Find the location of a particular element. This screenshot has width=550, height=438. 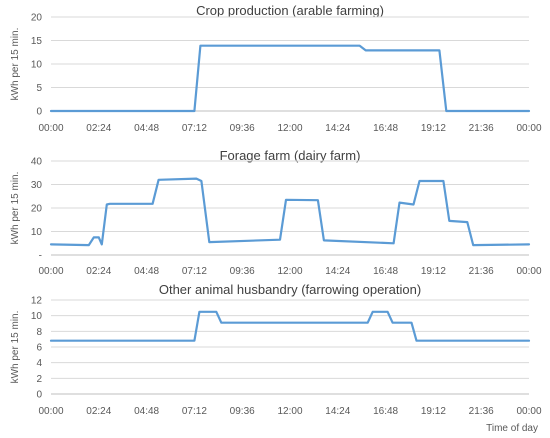

x-axis-label: Time of day is located at coordinates (512, 428).